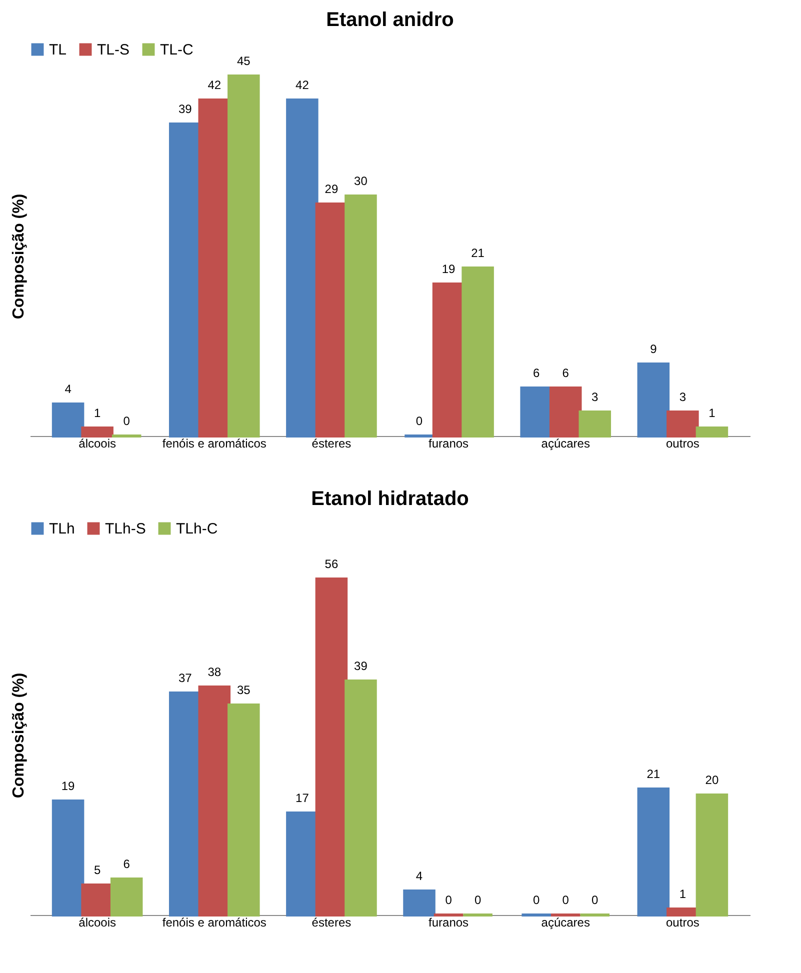 This screenshot has width=801, height=973. What do you see at coordinates (97, 870) in the screenshot?
I see `data-label: 5` at bounding box center [97, 870].